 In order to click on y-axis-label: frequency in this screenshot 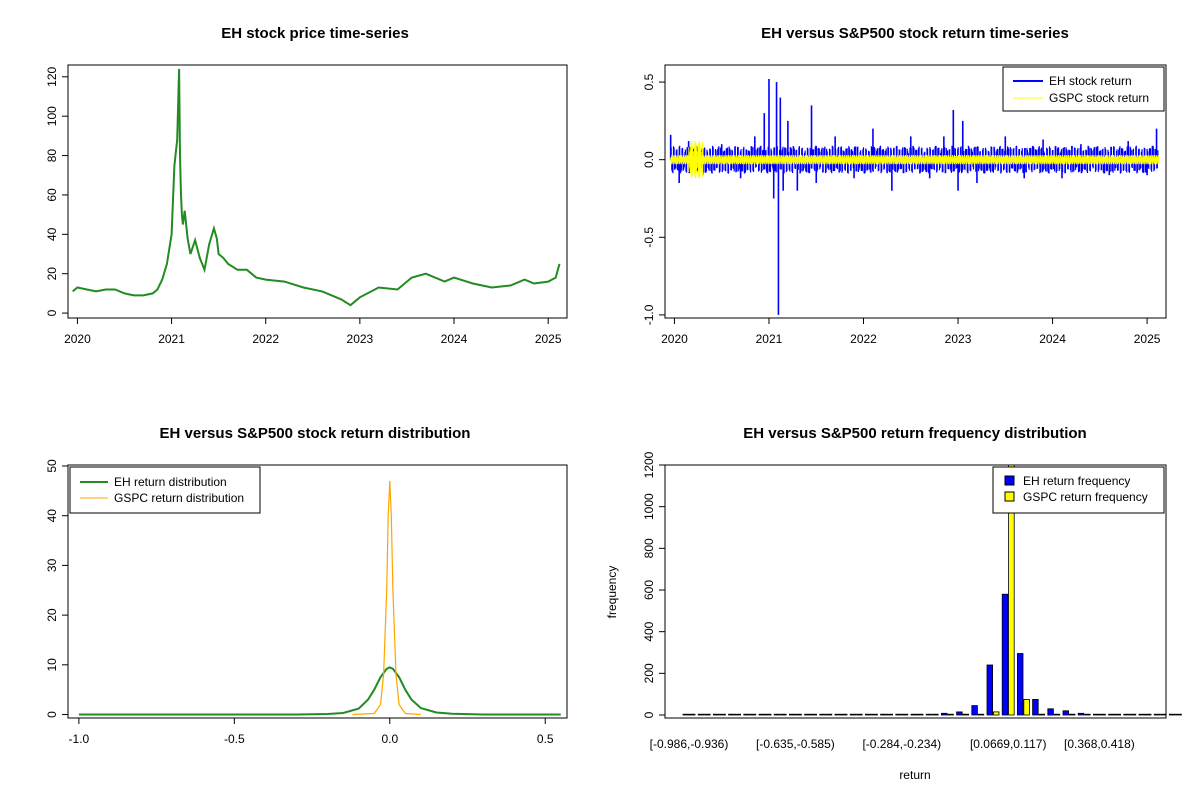, I will do `click(612, 592)`.